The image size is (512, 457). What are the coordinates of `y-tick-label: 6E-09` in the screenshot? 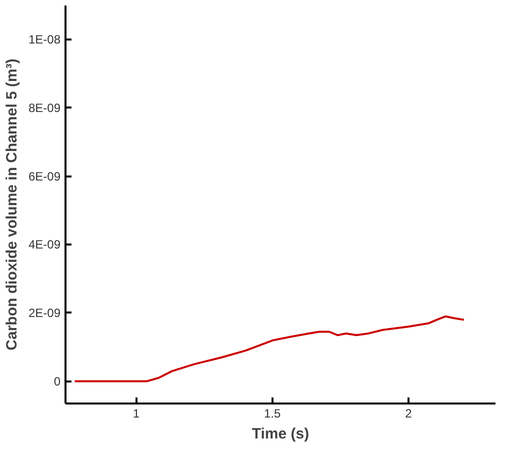 It's located at (44, 176).